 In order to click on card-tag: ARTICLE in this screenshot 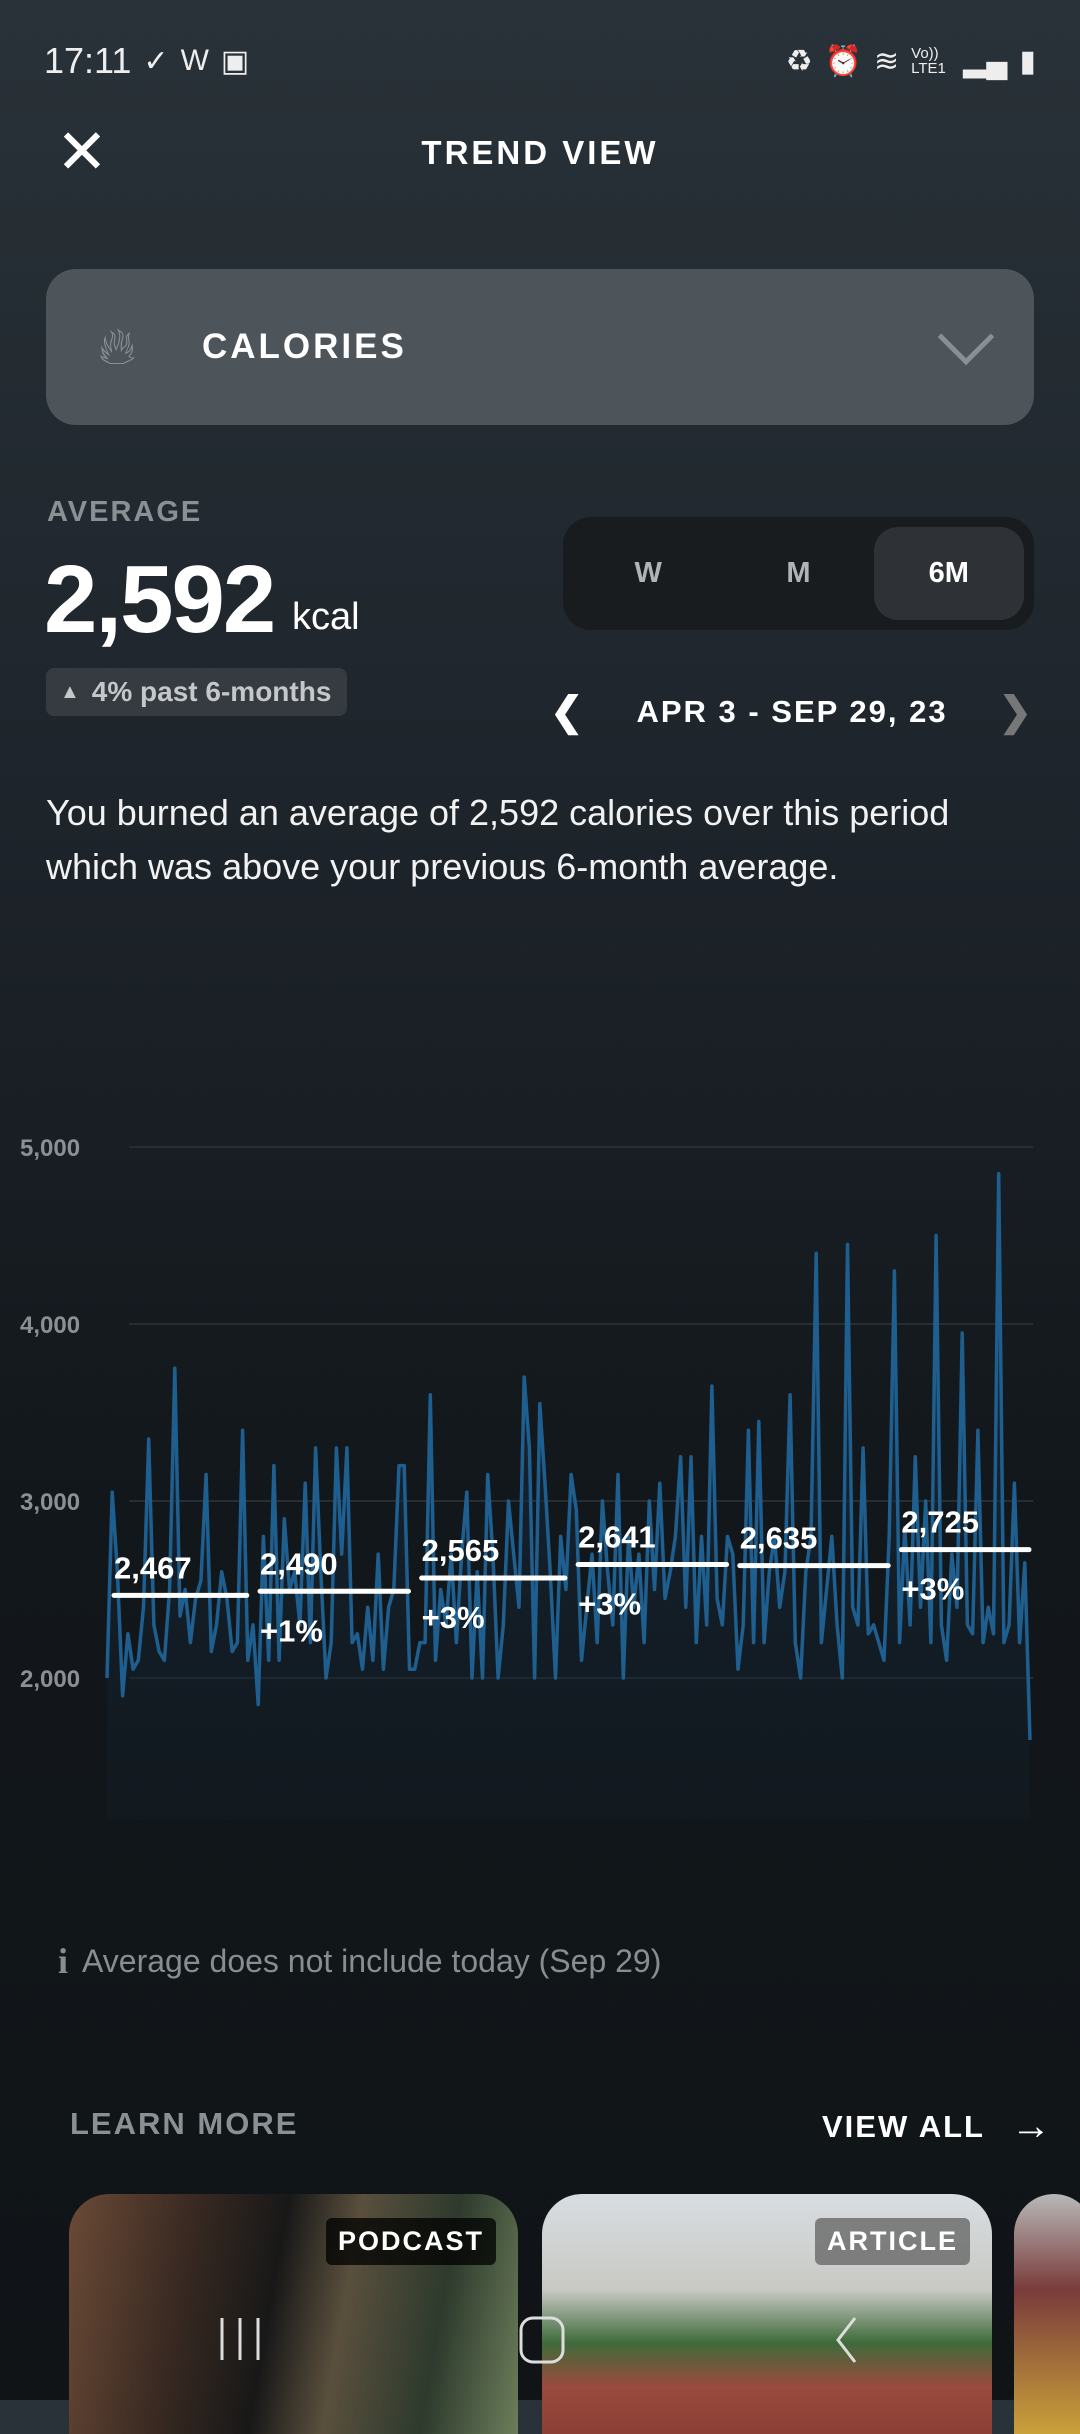, I will do `click(892, 2241)`.